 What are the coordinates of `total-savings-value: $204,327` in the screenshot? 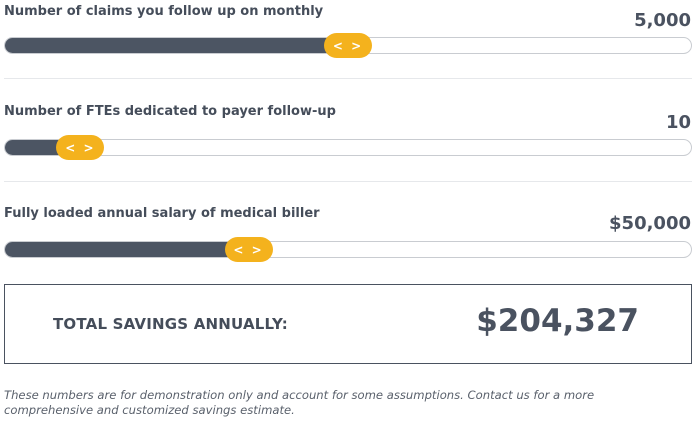 It's located at (557, 321).